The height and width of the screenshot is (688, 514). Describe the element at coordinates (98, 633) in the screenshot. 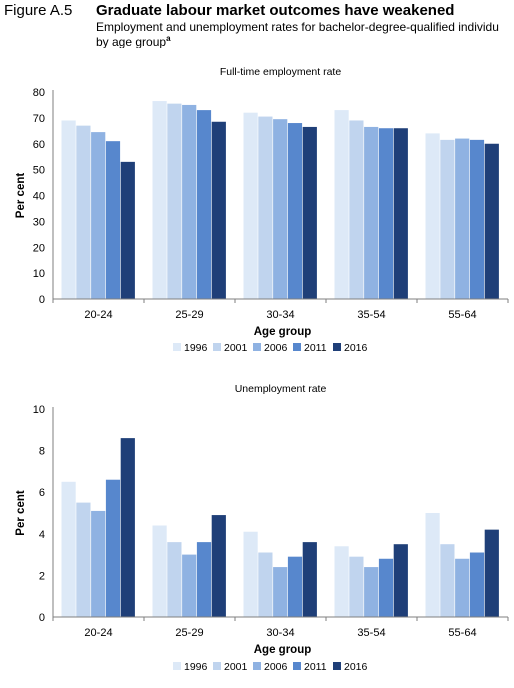

I see `unemployment-x-tick-label: 20-24` at that location.